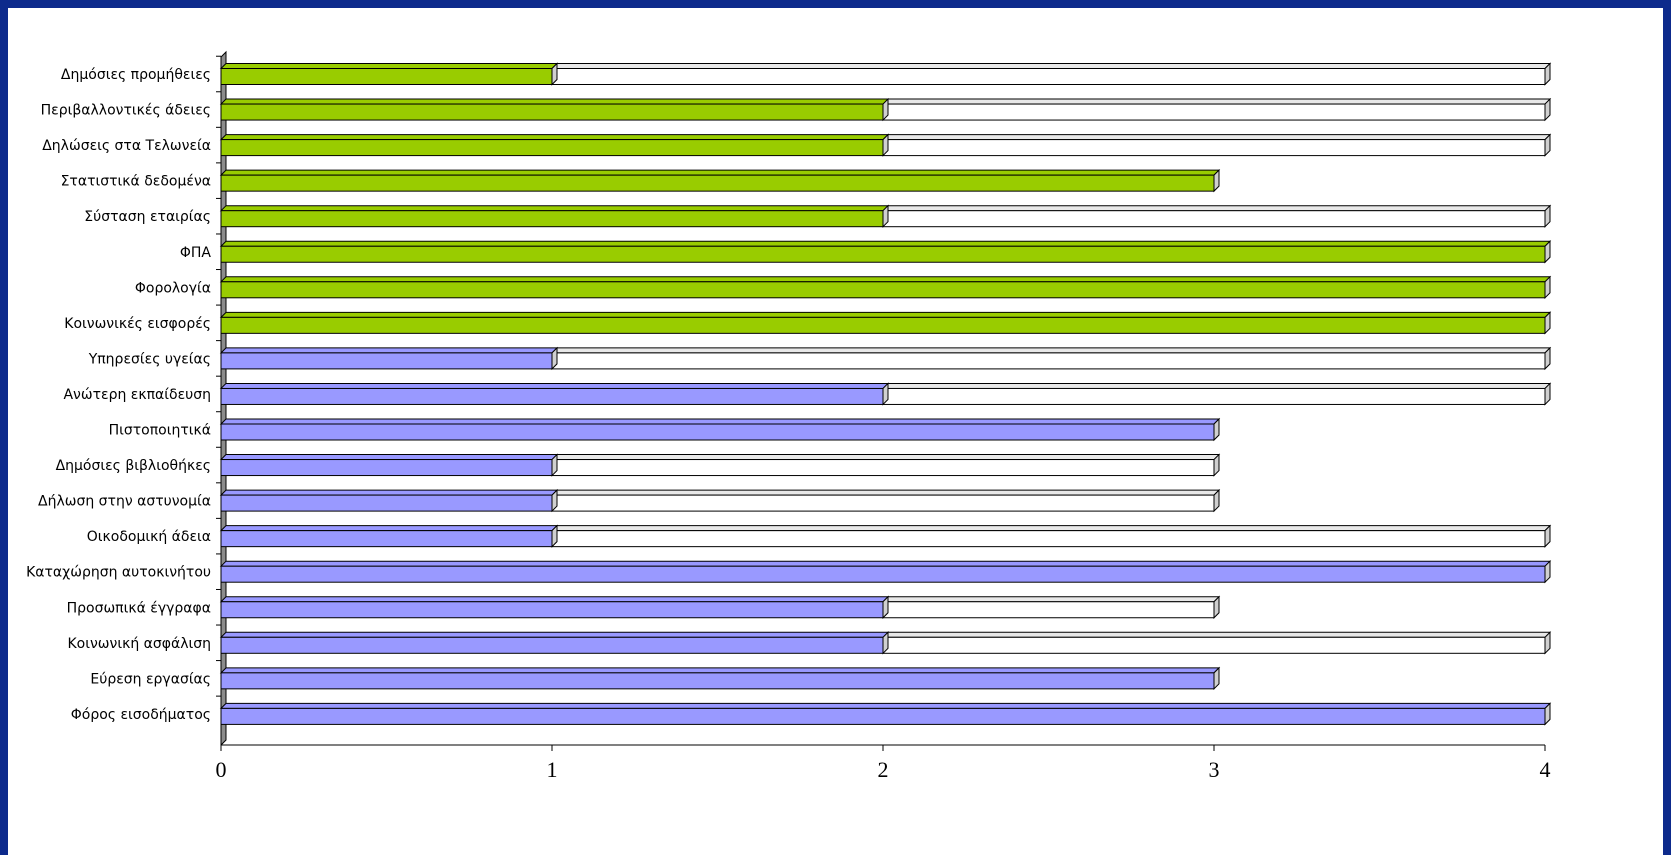 The width and height of the screenshot is (1671, 855). What do you see at coordinates (552, 769) in the screenshot?
I see `x-tick-label: 1` at bounding box center [552, 769].